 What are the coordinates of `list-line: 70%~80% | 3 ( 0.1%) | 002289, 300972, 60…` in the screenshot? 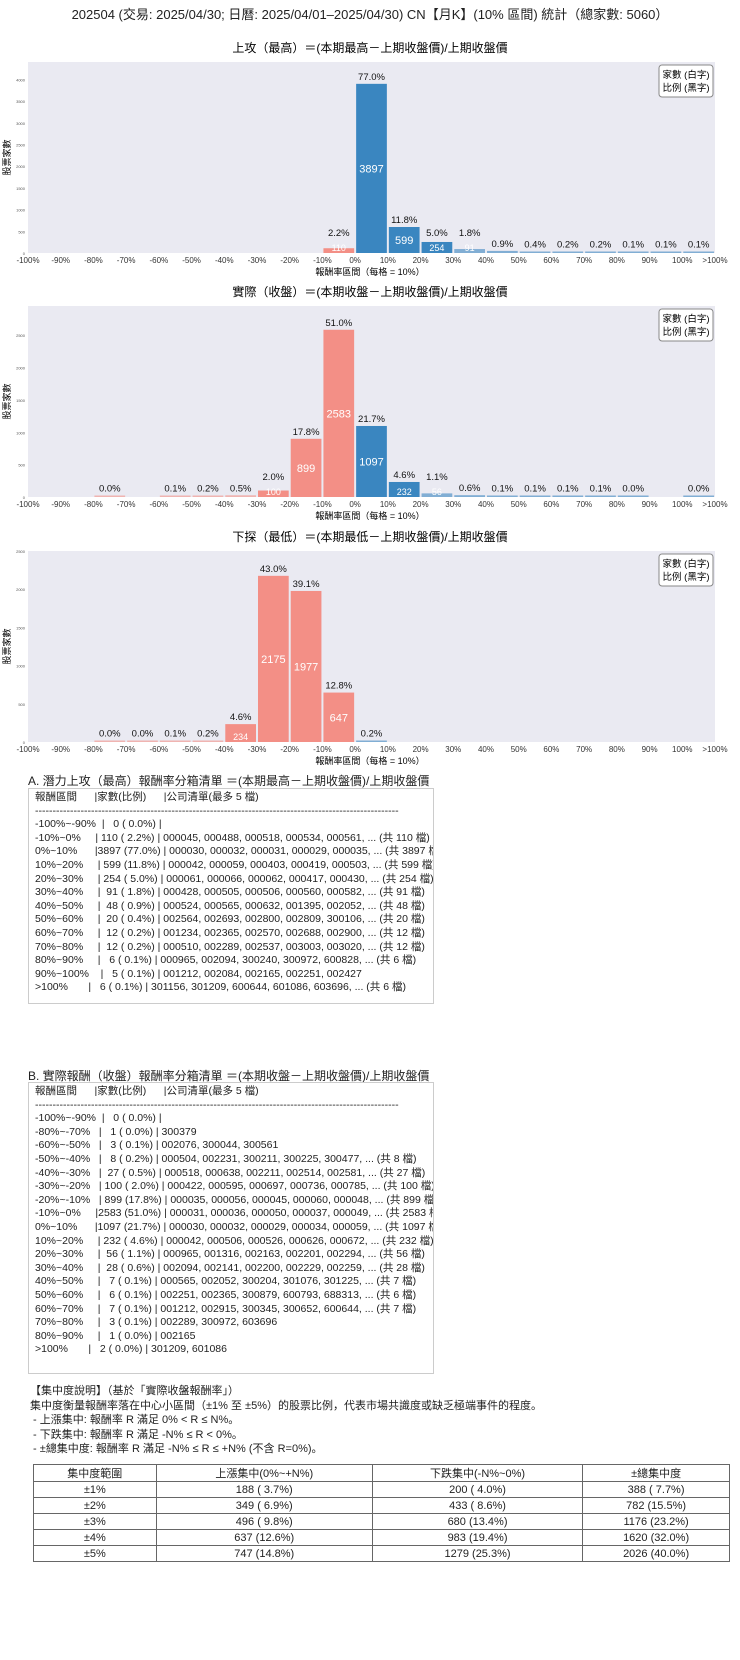 It's located at (156, 1322).